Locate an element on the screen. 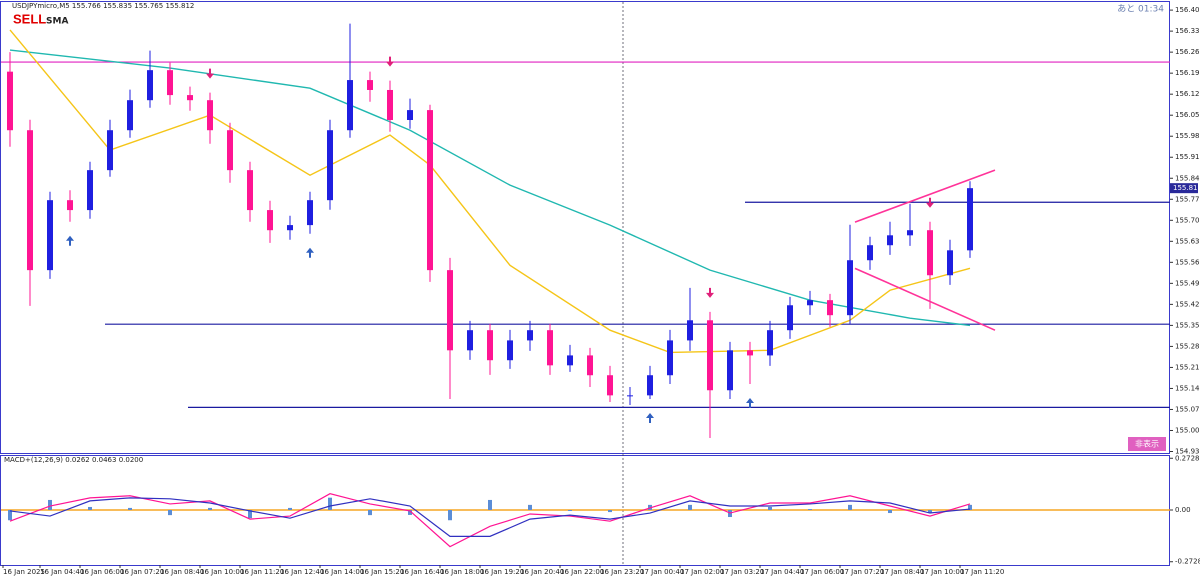 The image size is (1200, 578). current-price-label: 155.812 is located at coordinates (1186, 188).